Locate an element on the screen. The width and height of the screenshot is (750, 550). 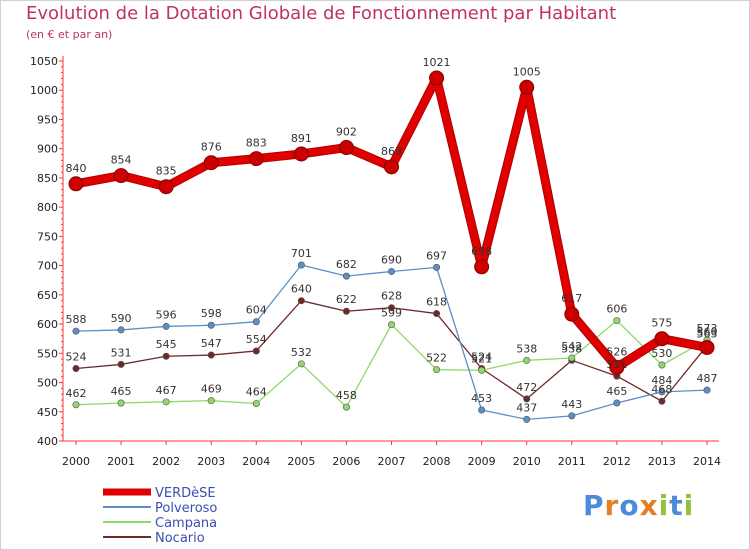
legend-label: Nocario is located at coordinates (180, 538).